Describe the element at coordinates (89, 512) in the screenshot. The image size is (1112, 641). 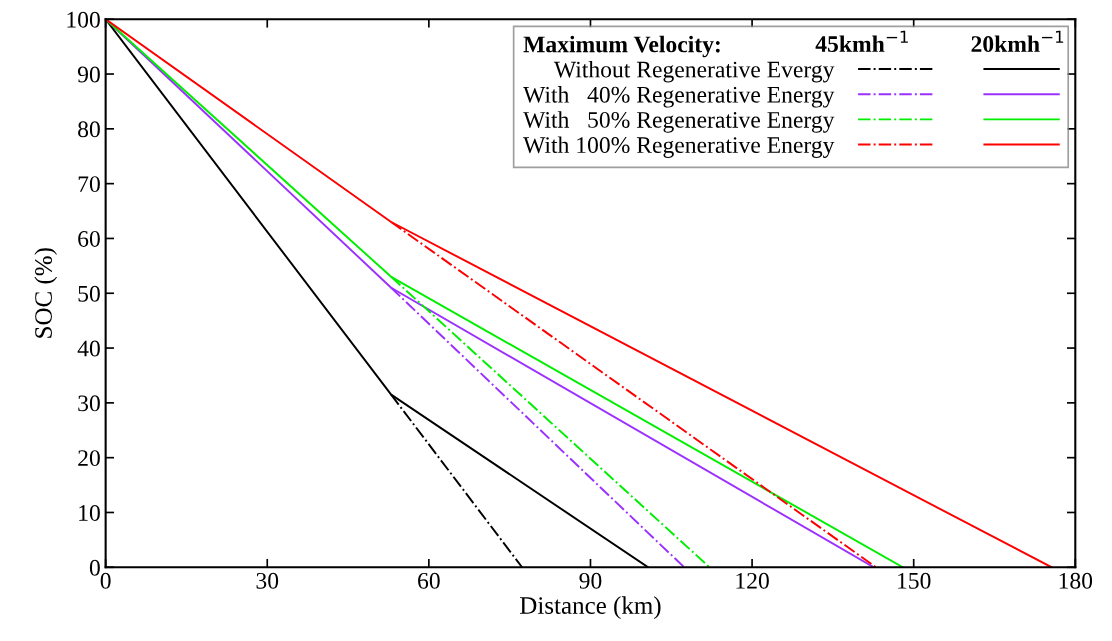
I see `y-tick-label: 10` at that location.